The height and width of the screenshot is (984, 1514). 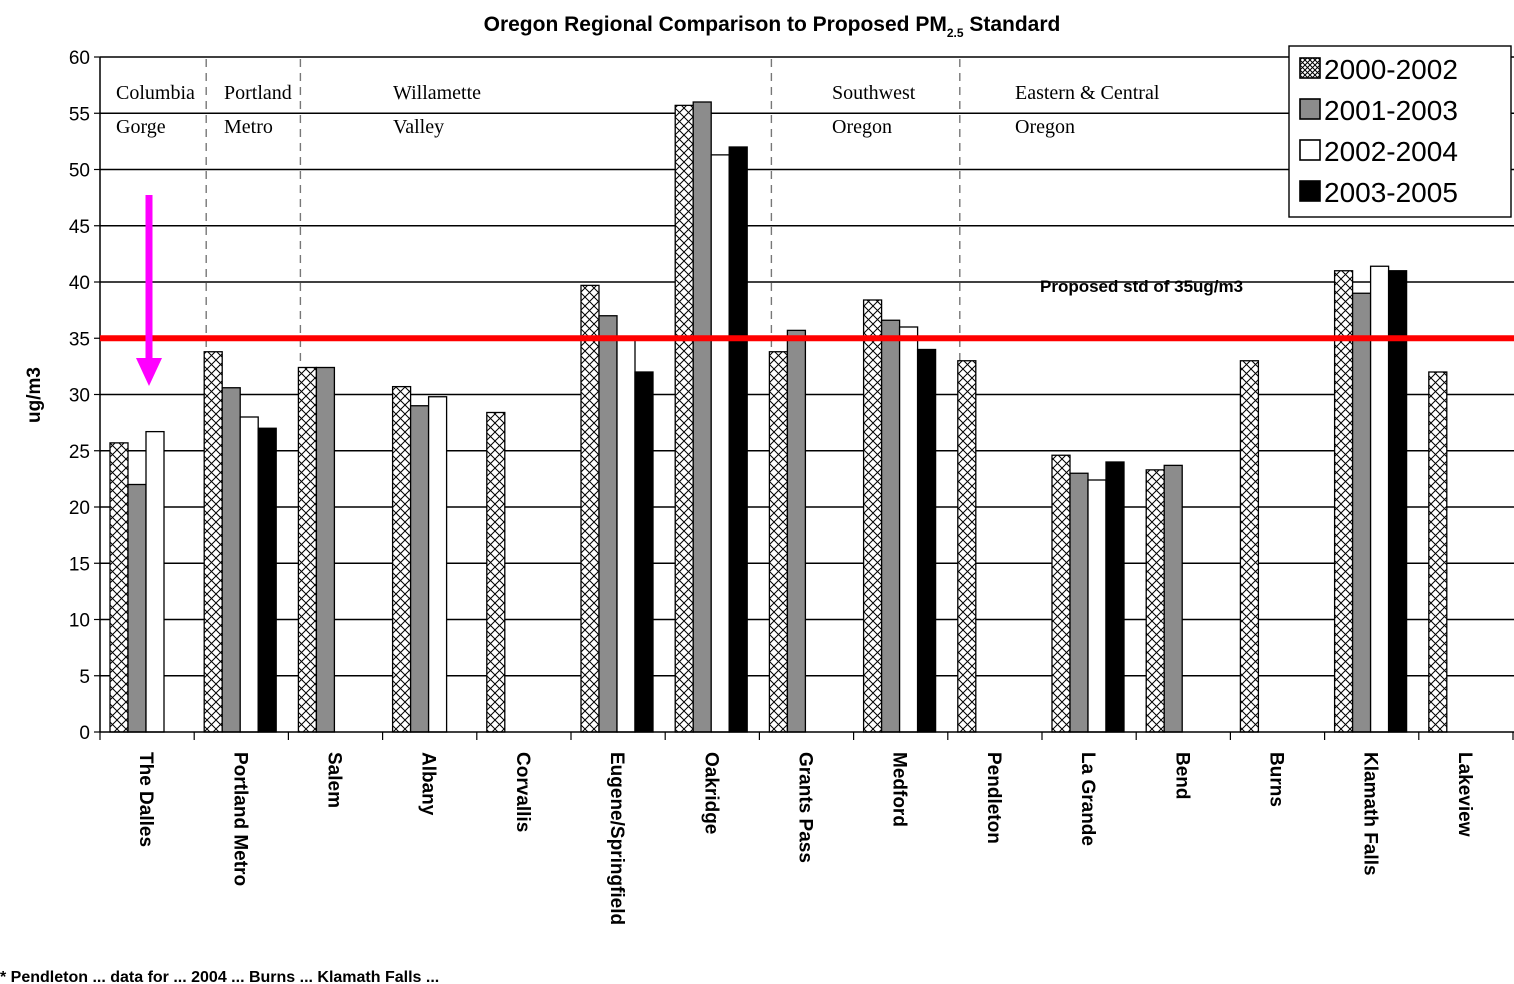 I want to click on y-tick-label: 40, so click(x=79, y=283).